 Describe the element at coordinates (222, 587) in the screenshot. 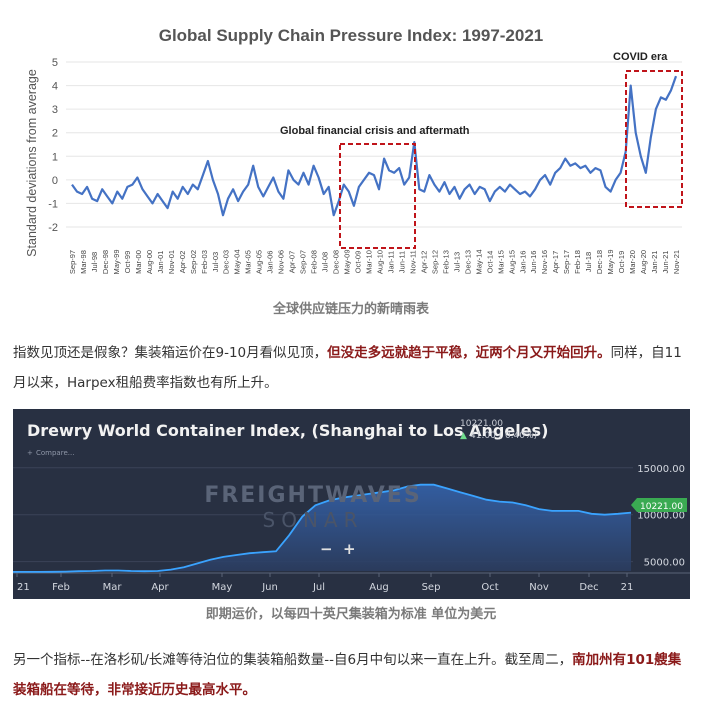

I see `x-tick-label: May` at that location.